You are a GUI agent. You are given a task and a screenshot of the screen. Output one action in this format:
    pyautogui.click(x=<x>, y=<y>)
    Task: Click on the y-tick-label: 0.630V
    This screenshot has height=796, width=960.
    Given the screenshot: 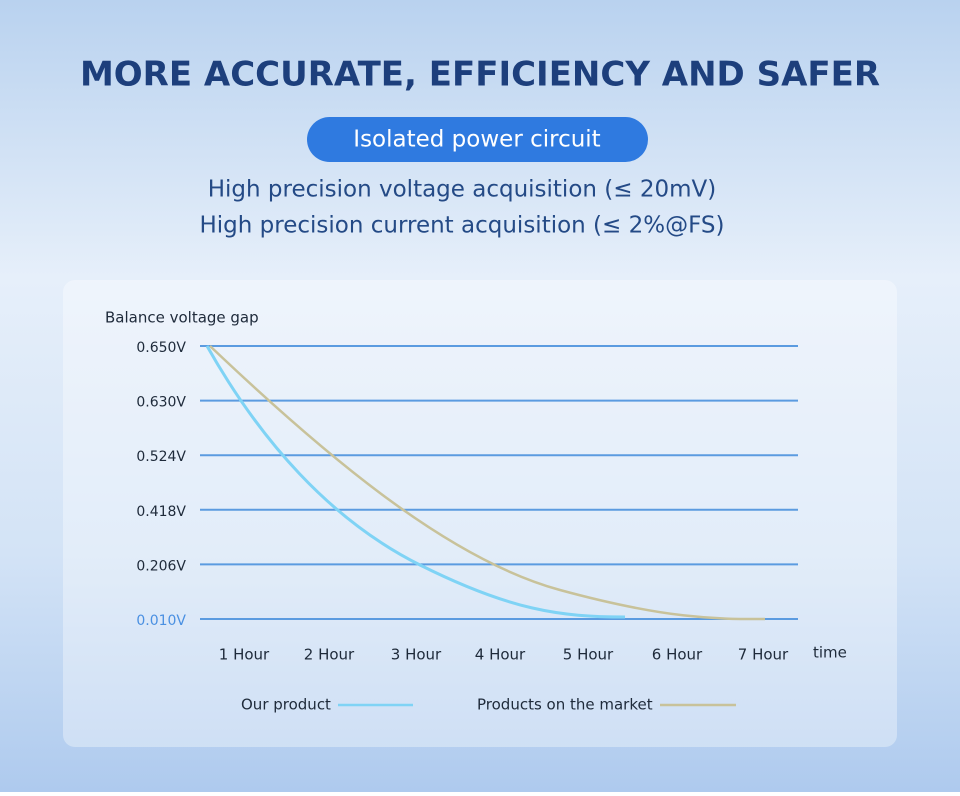 What is the action you would take?
    pyautogui.click(x=161, y=403)
    